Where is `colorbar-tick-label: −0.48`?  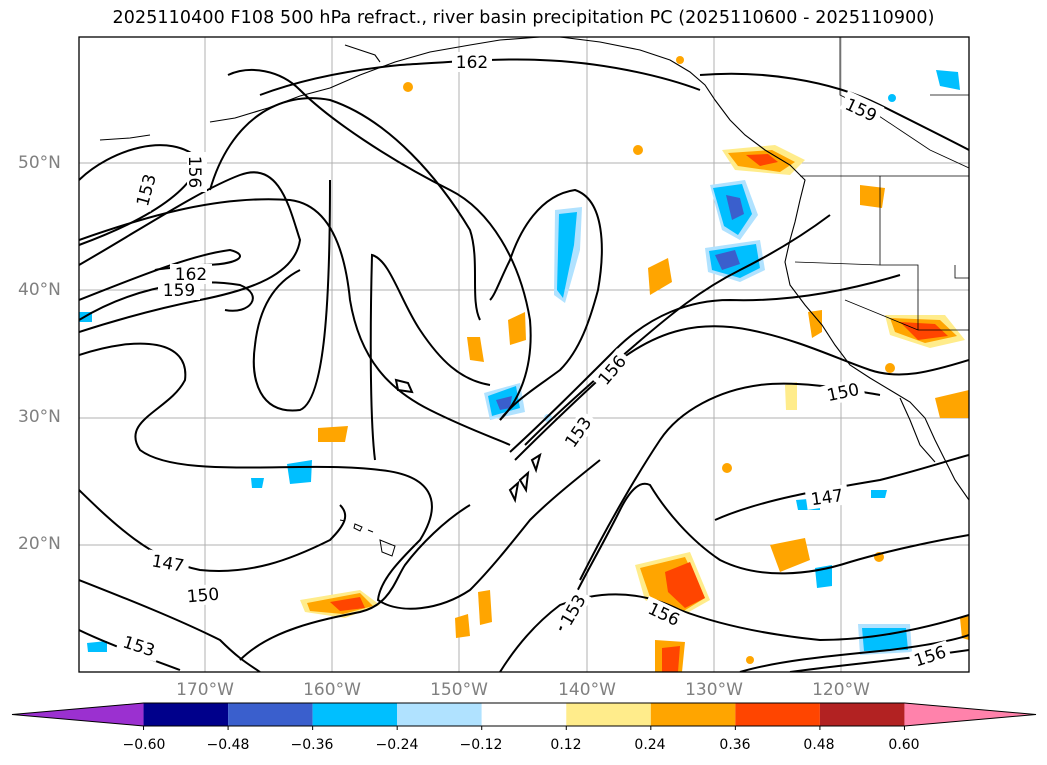
colorbar-tick-label: −0.48 is located at coordinates (228, 745).